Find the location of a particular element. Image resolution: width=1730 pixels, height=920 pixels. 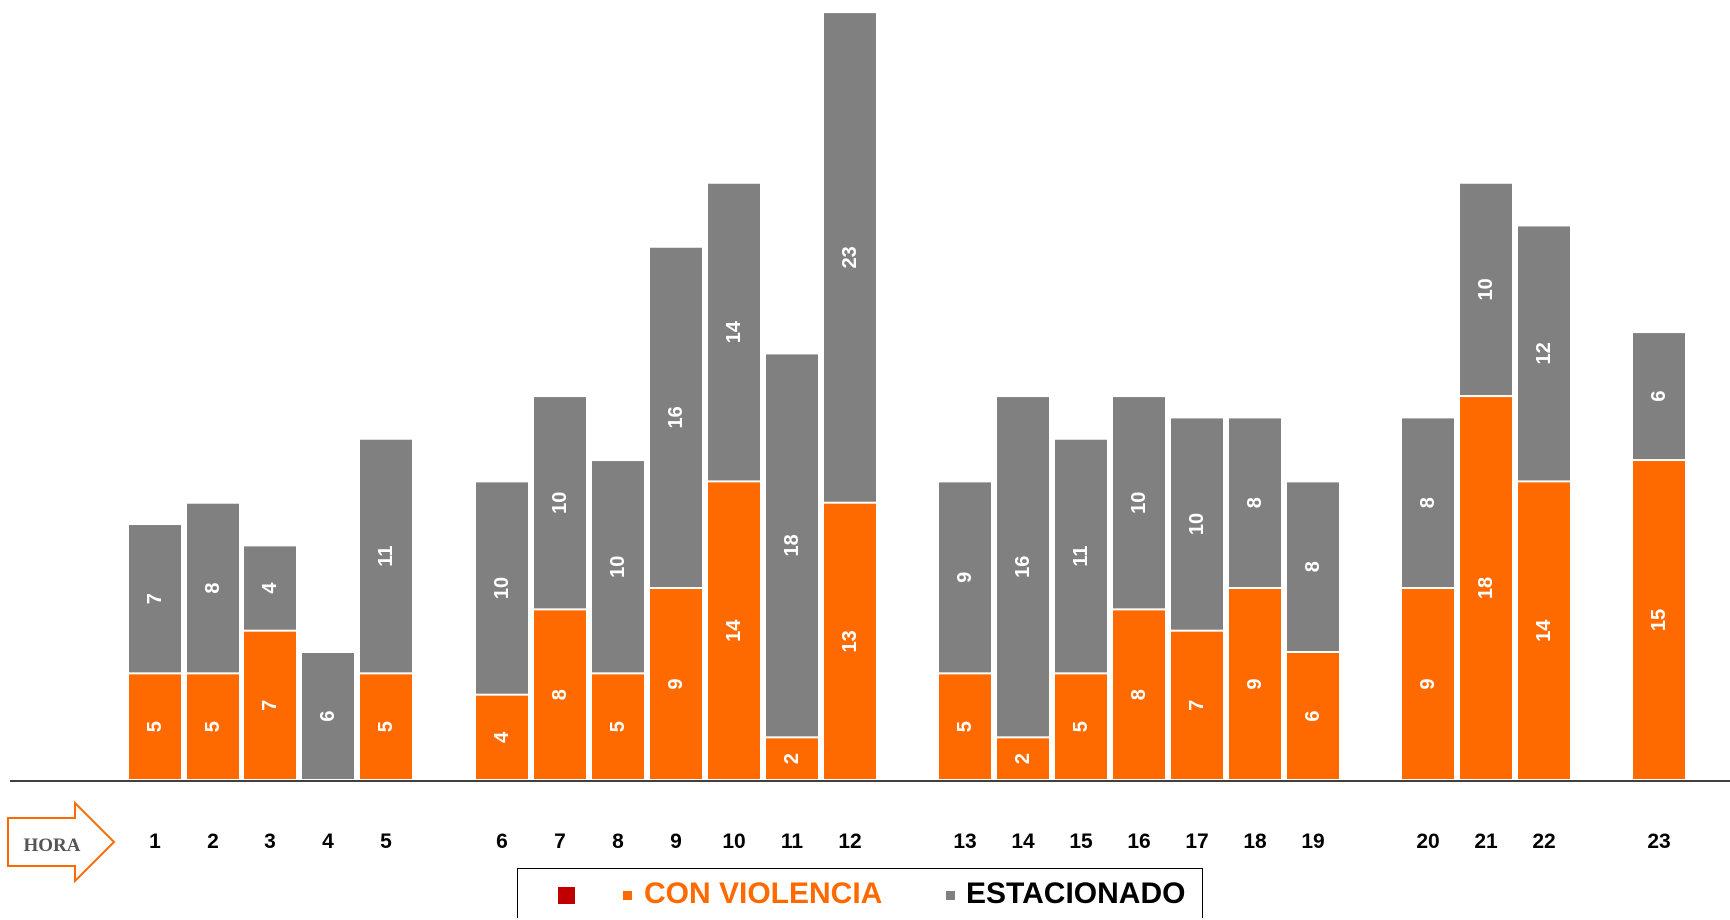

x-tick-label-1: 1 is located at coordinates (155, 841).